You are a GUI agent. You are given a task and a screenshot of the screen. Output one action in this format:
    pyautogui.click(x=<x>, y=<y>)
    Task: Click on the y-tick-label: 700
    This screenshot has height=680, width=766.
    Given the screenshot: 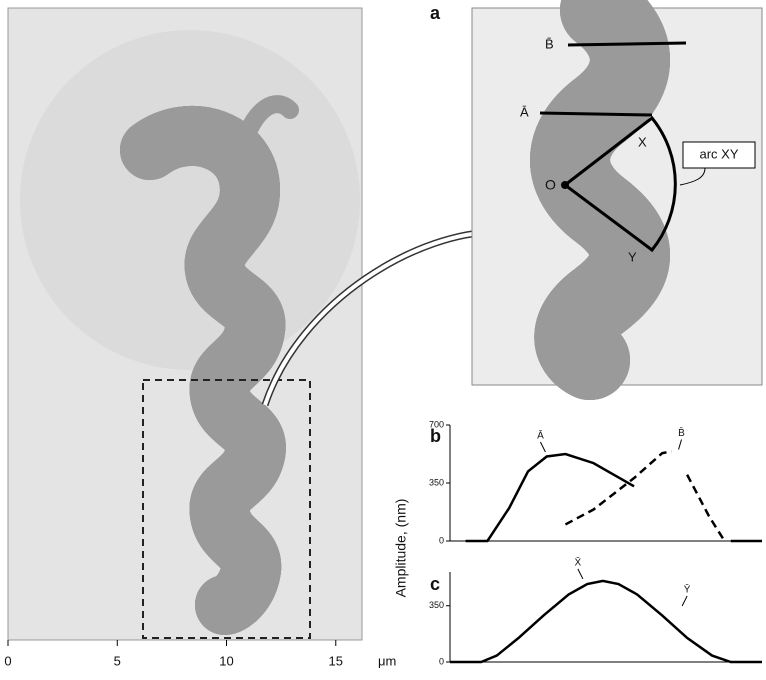 What is the action you would take?
    pyautogui.click(x=436, y=424)
    